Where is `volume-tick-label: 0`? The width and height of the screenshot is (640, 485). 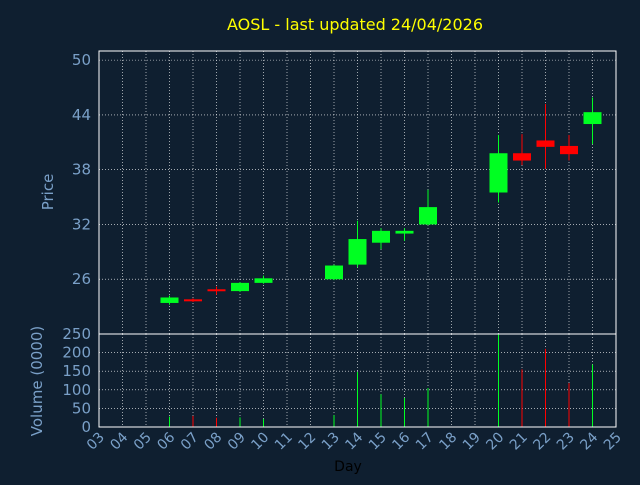
volume-tick-label: 0 is located at coordinates (86, 427).